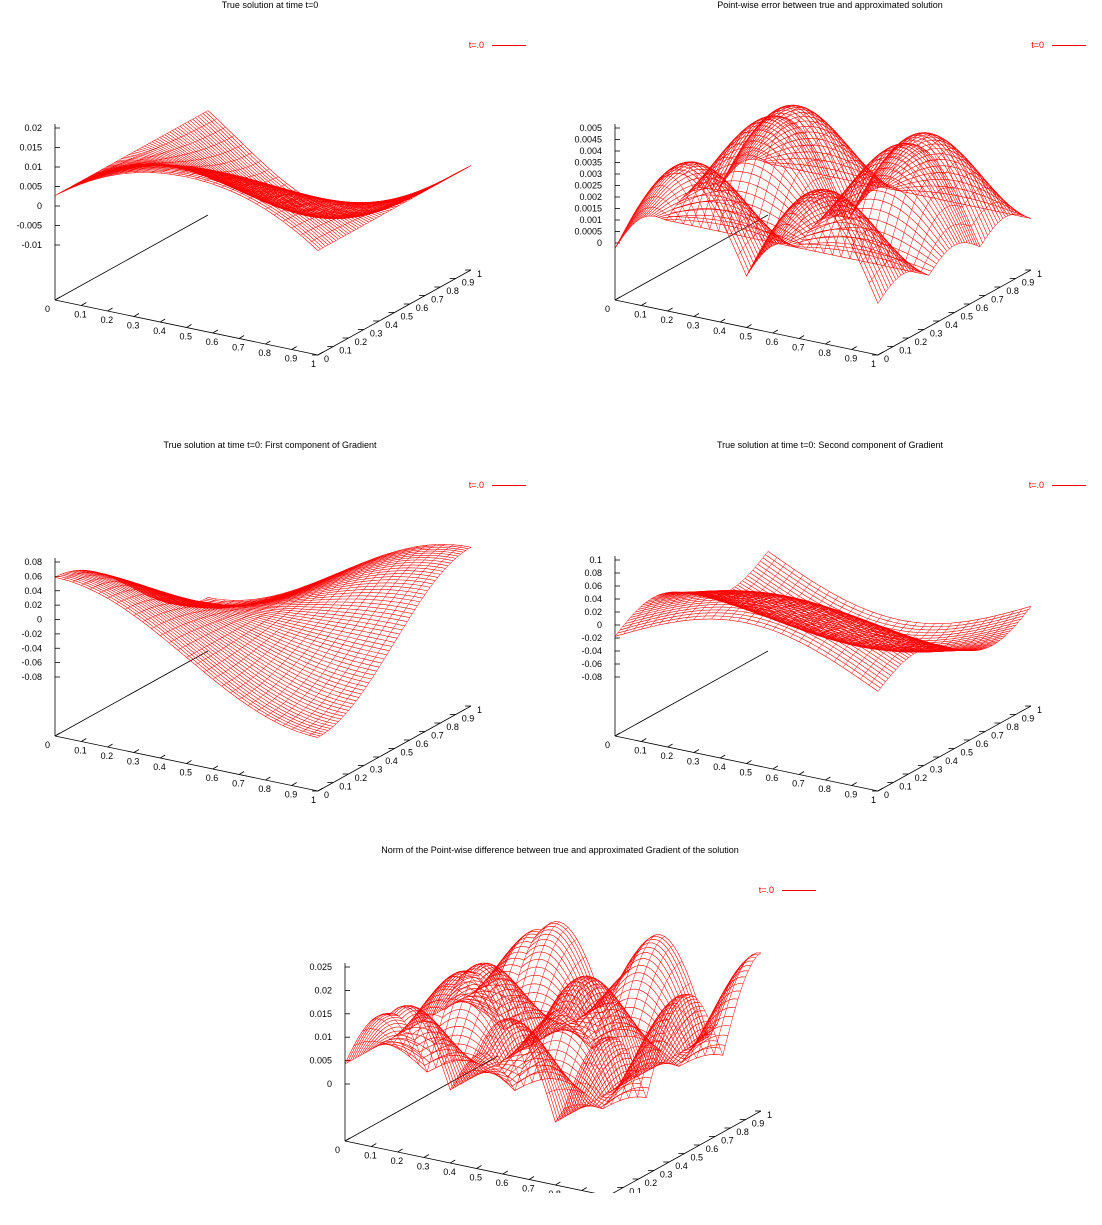 The height and width of the screenshot is (1225, 1102). What do you see at coordinates (131, 693) in the screenshot?
I see `y-axis-back-line` at bounding box center [131, 693].